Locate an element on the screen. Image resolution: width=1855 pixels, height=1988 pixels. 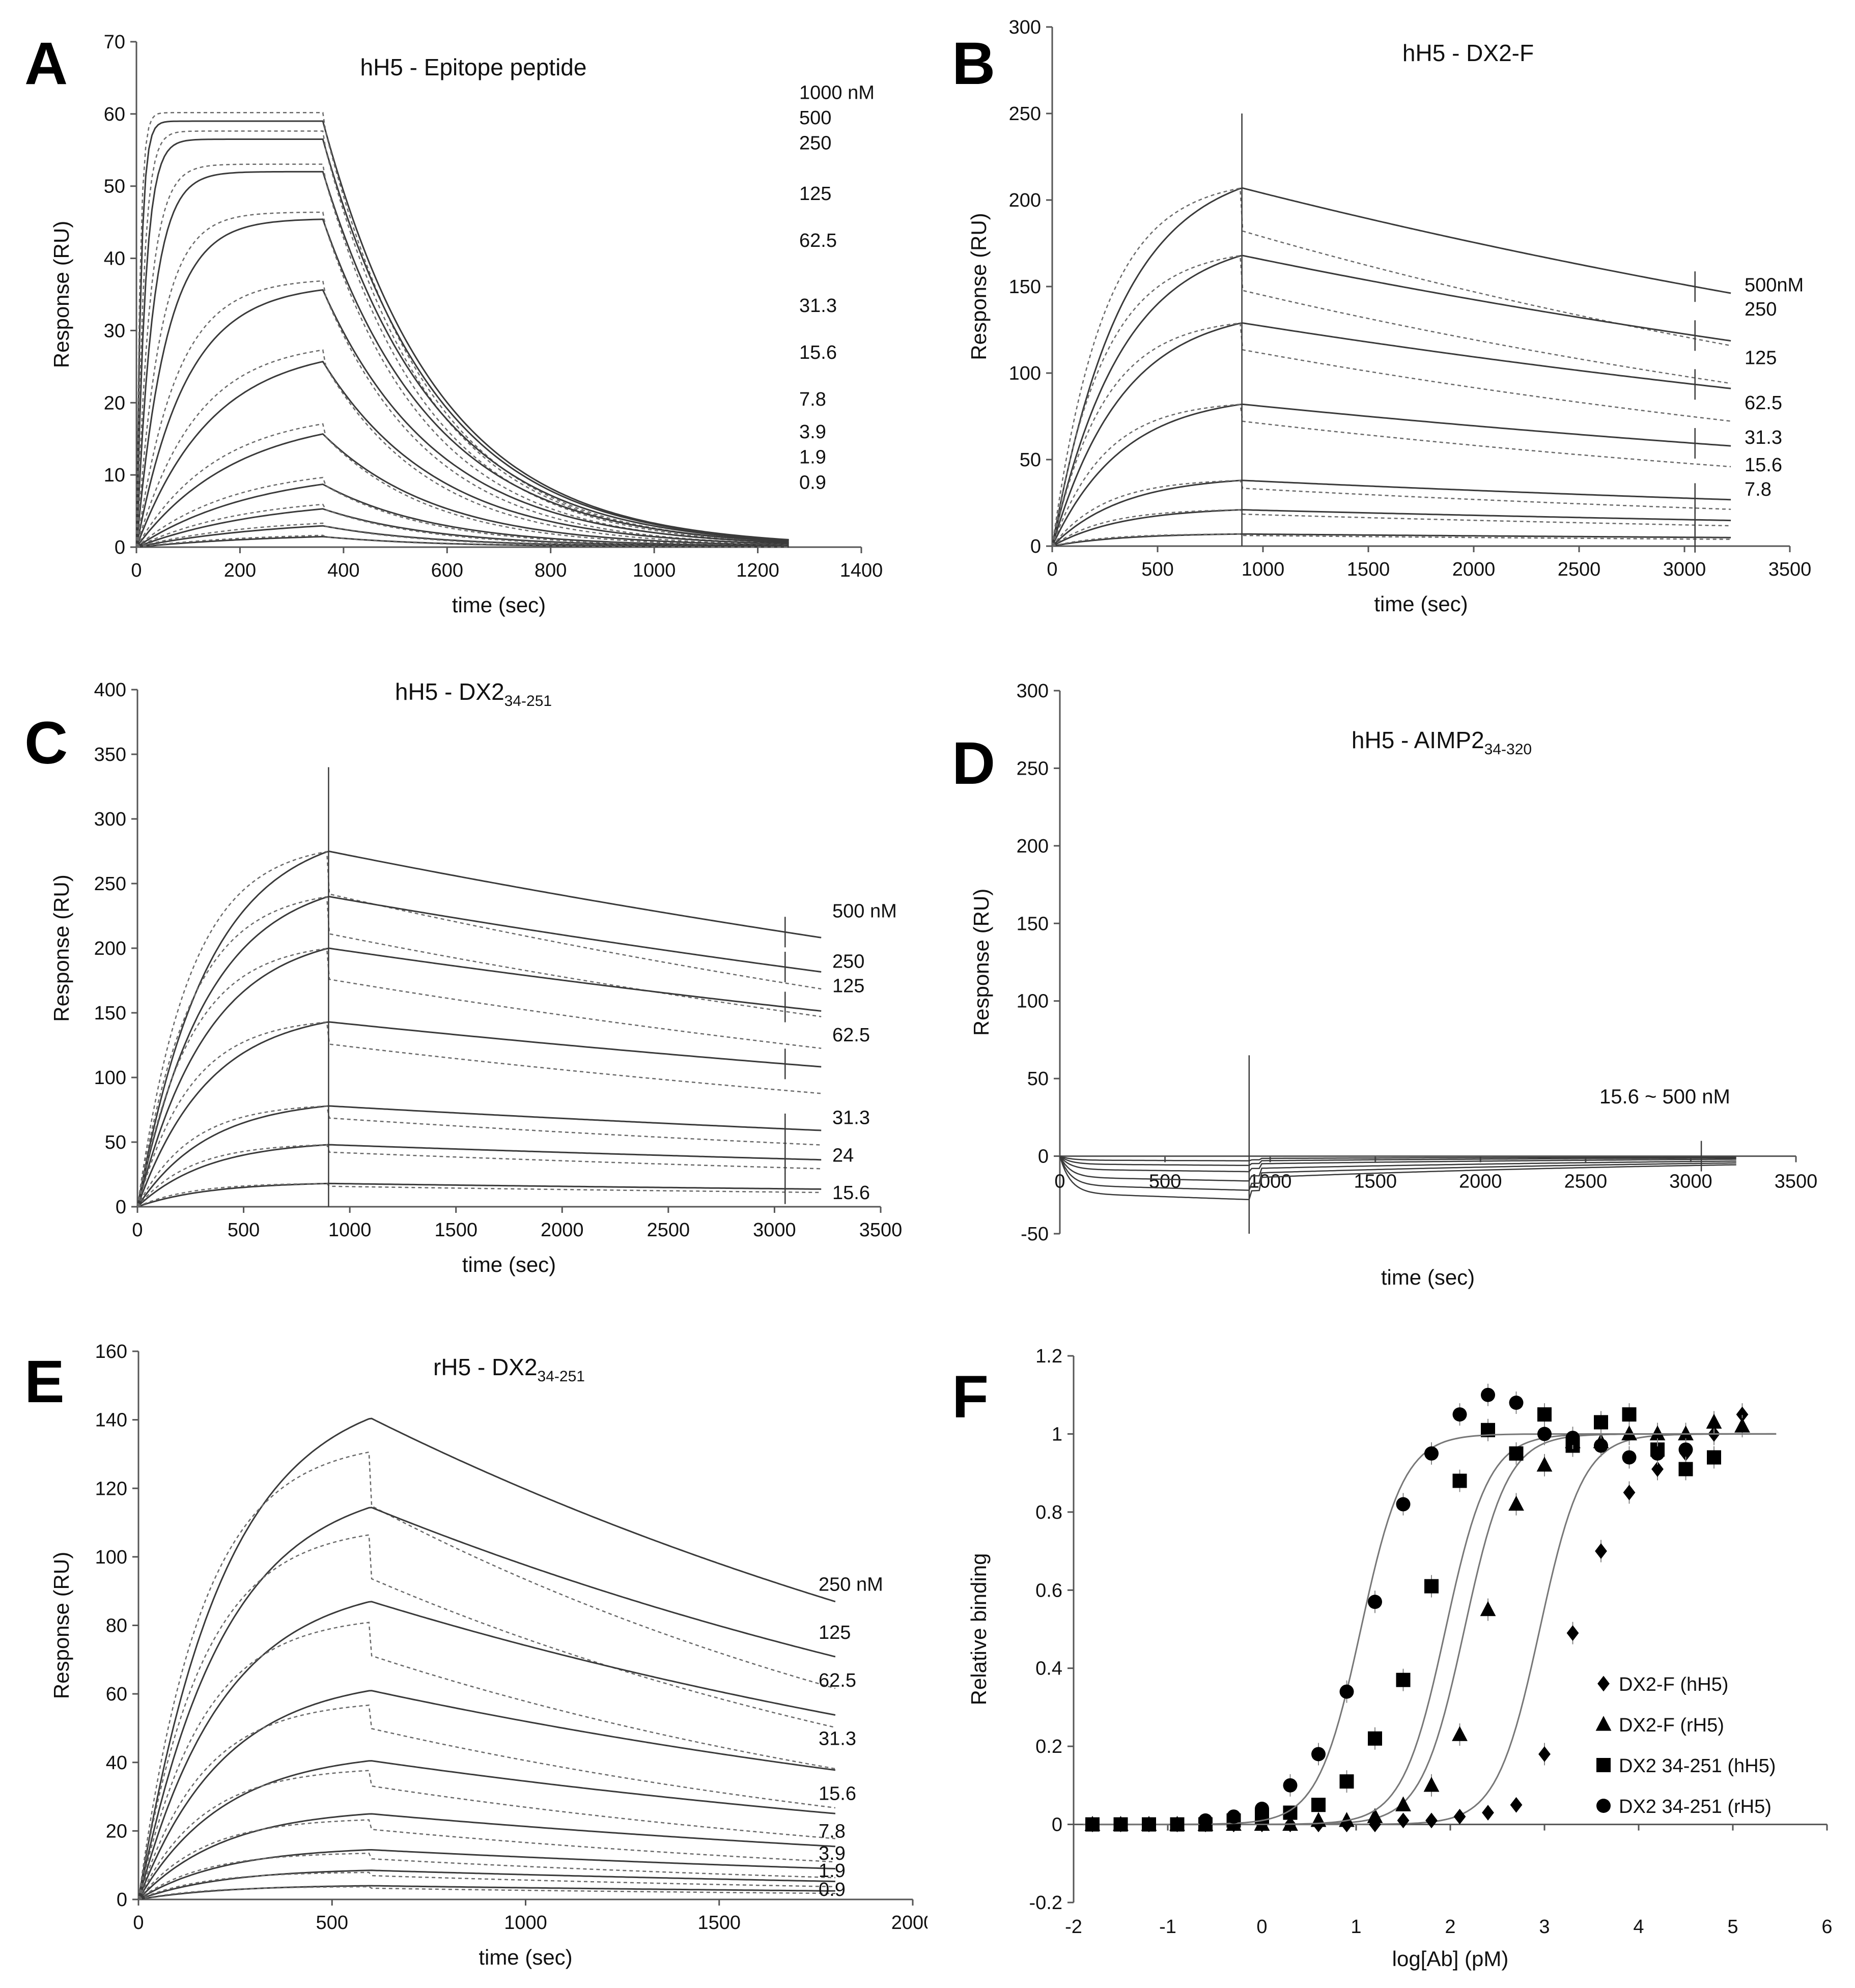
fit-curve-15.6 is located at coordinates (462, 491).